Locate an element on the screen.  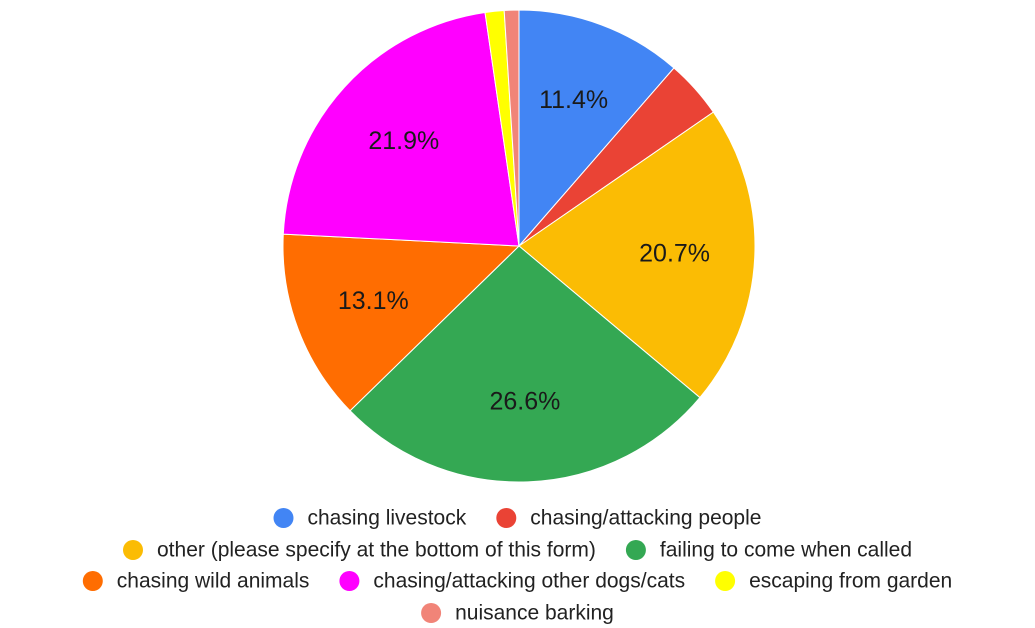
legend-item-5: chasing/attacking other dogs/cats is located at coordinates (512, 581).